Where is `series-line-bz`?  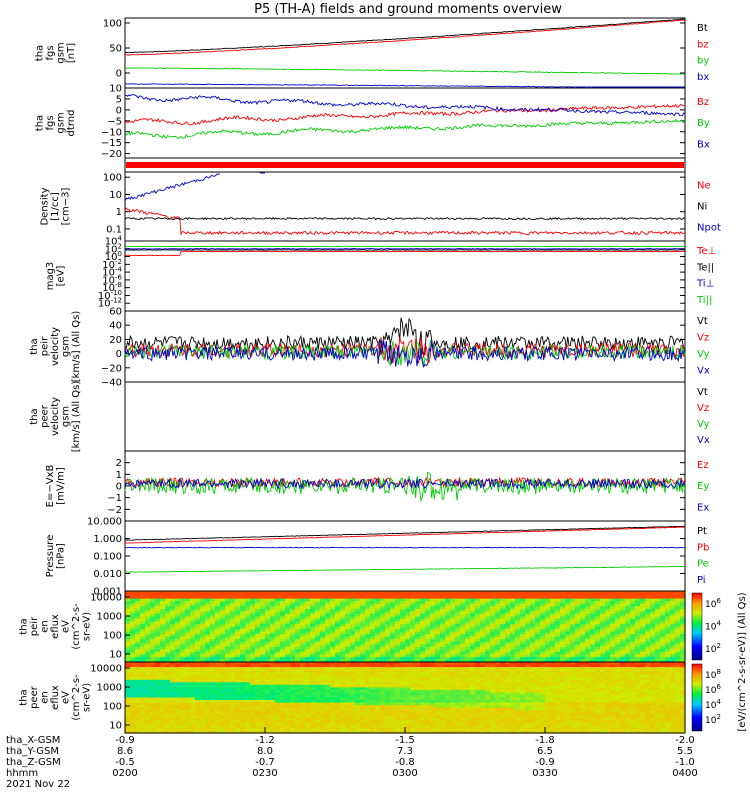 series-line-bz is located at coordinates (405, 37).